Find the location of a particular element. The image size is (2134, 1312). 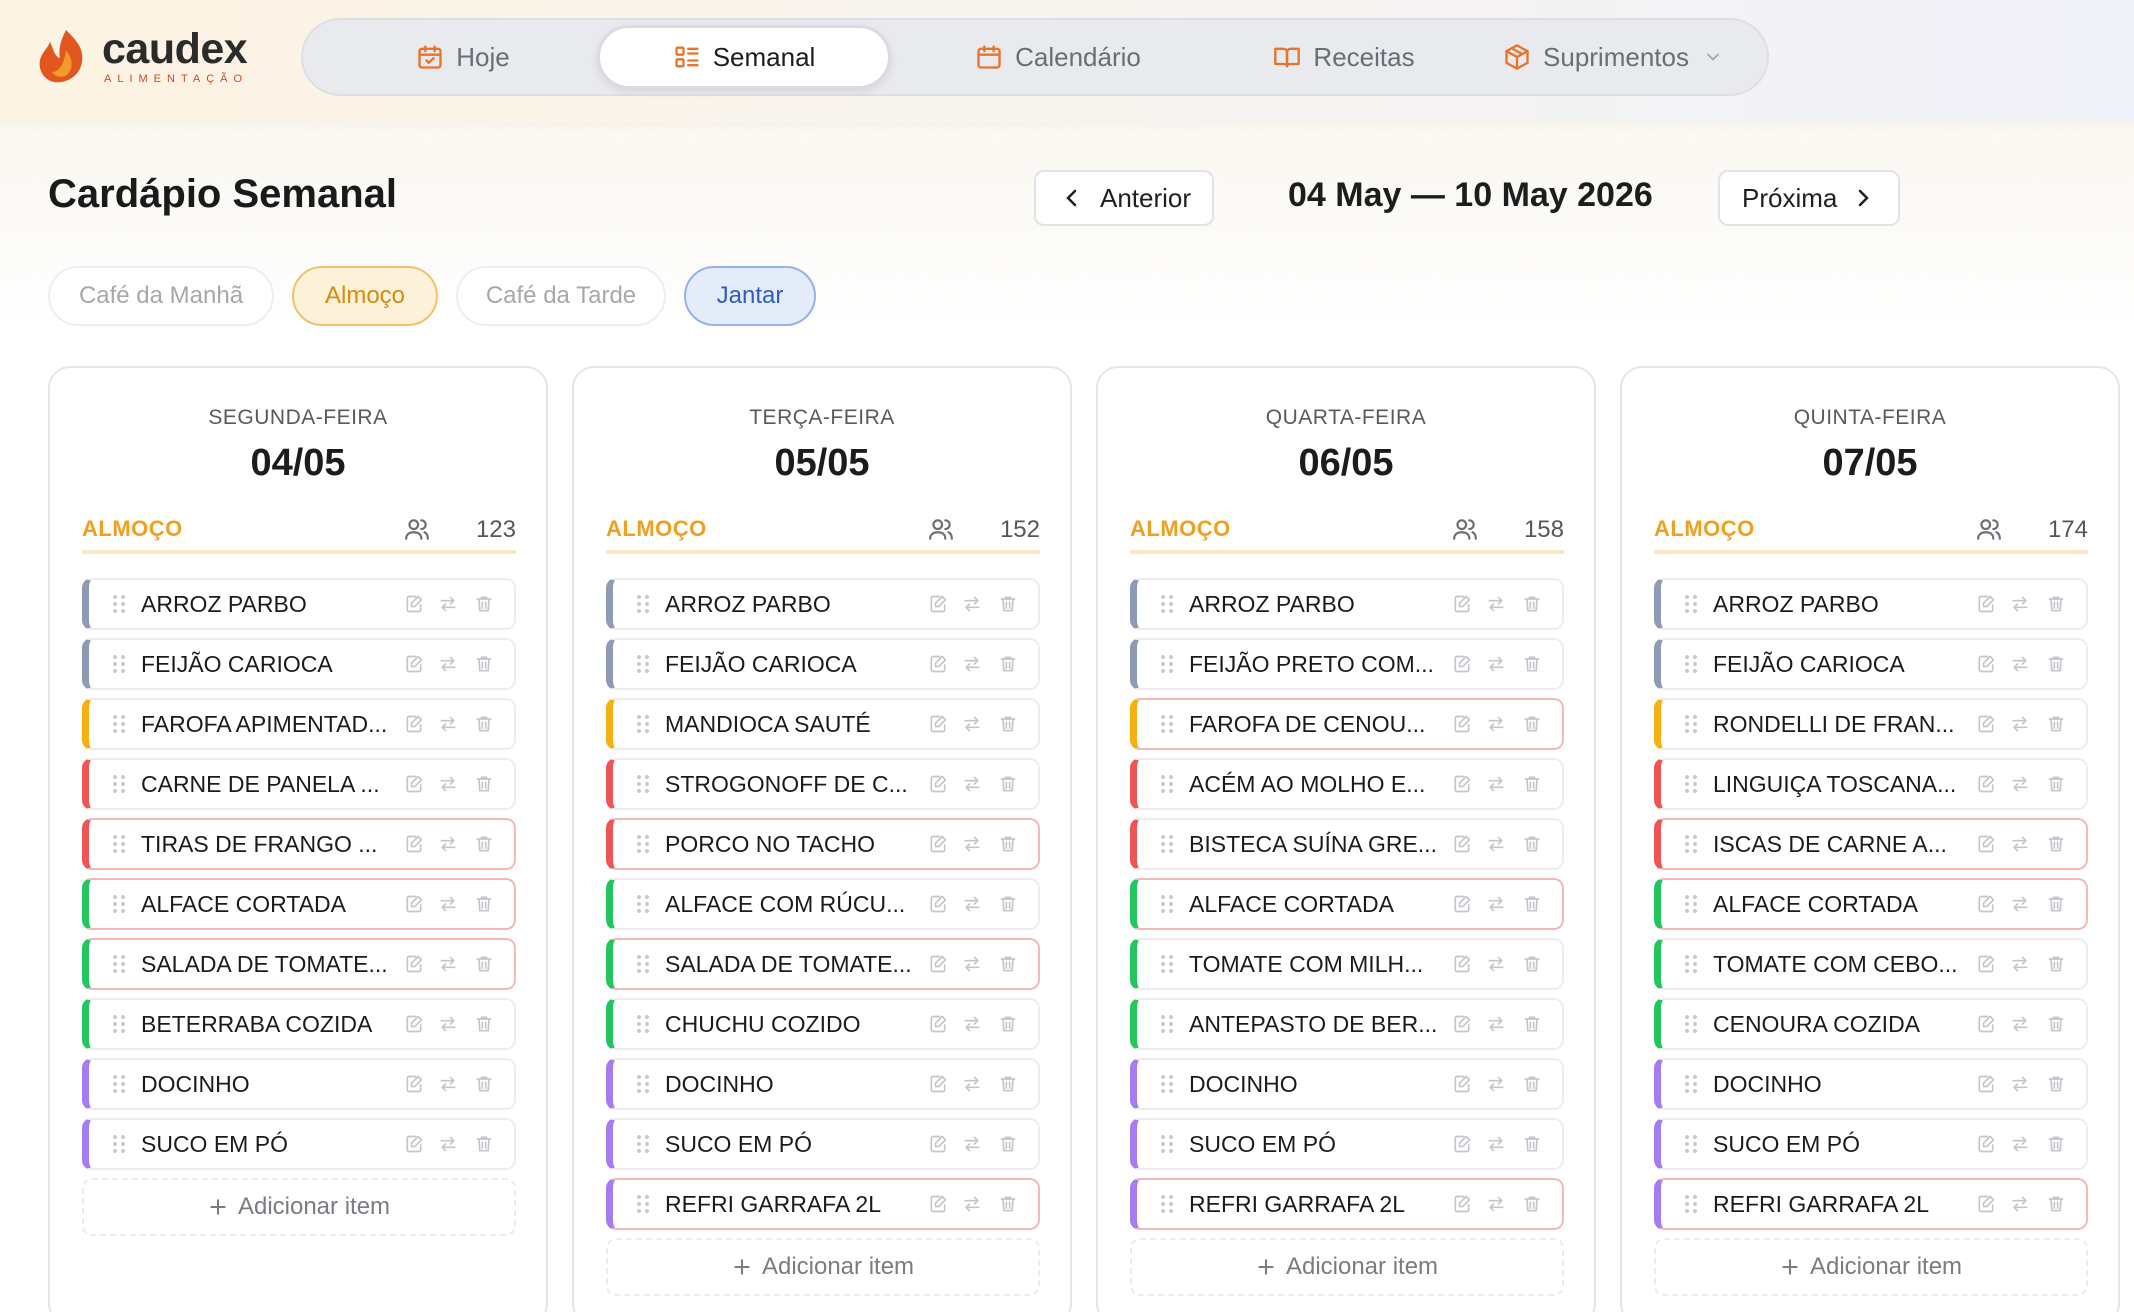

menu-item: BETERRABA COZIDA is located at coordinates (299, 1024).